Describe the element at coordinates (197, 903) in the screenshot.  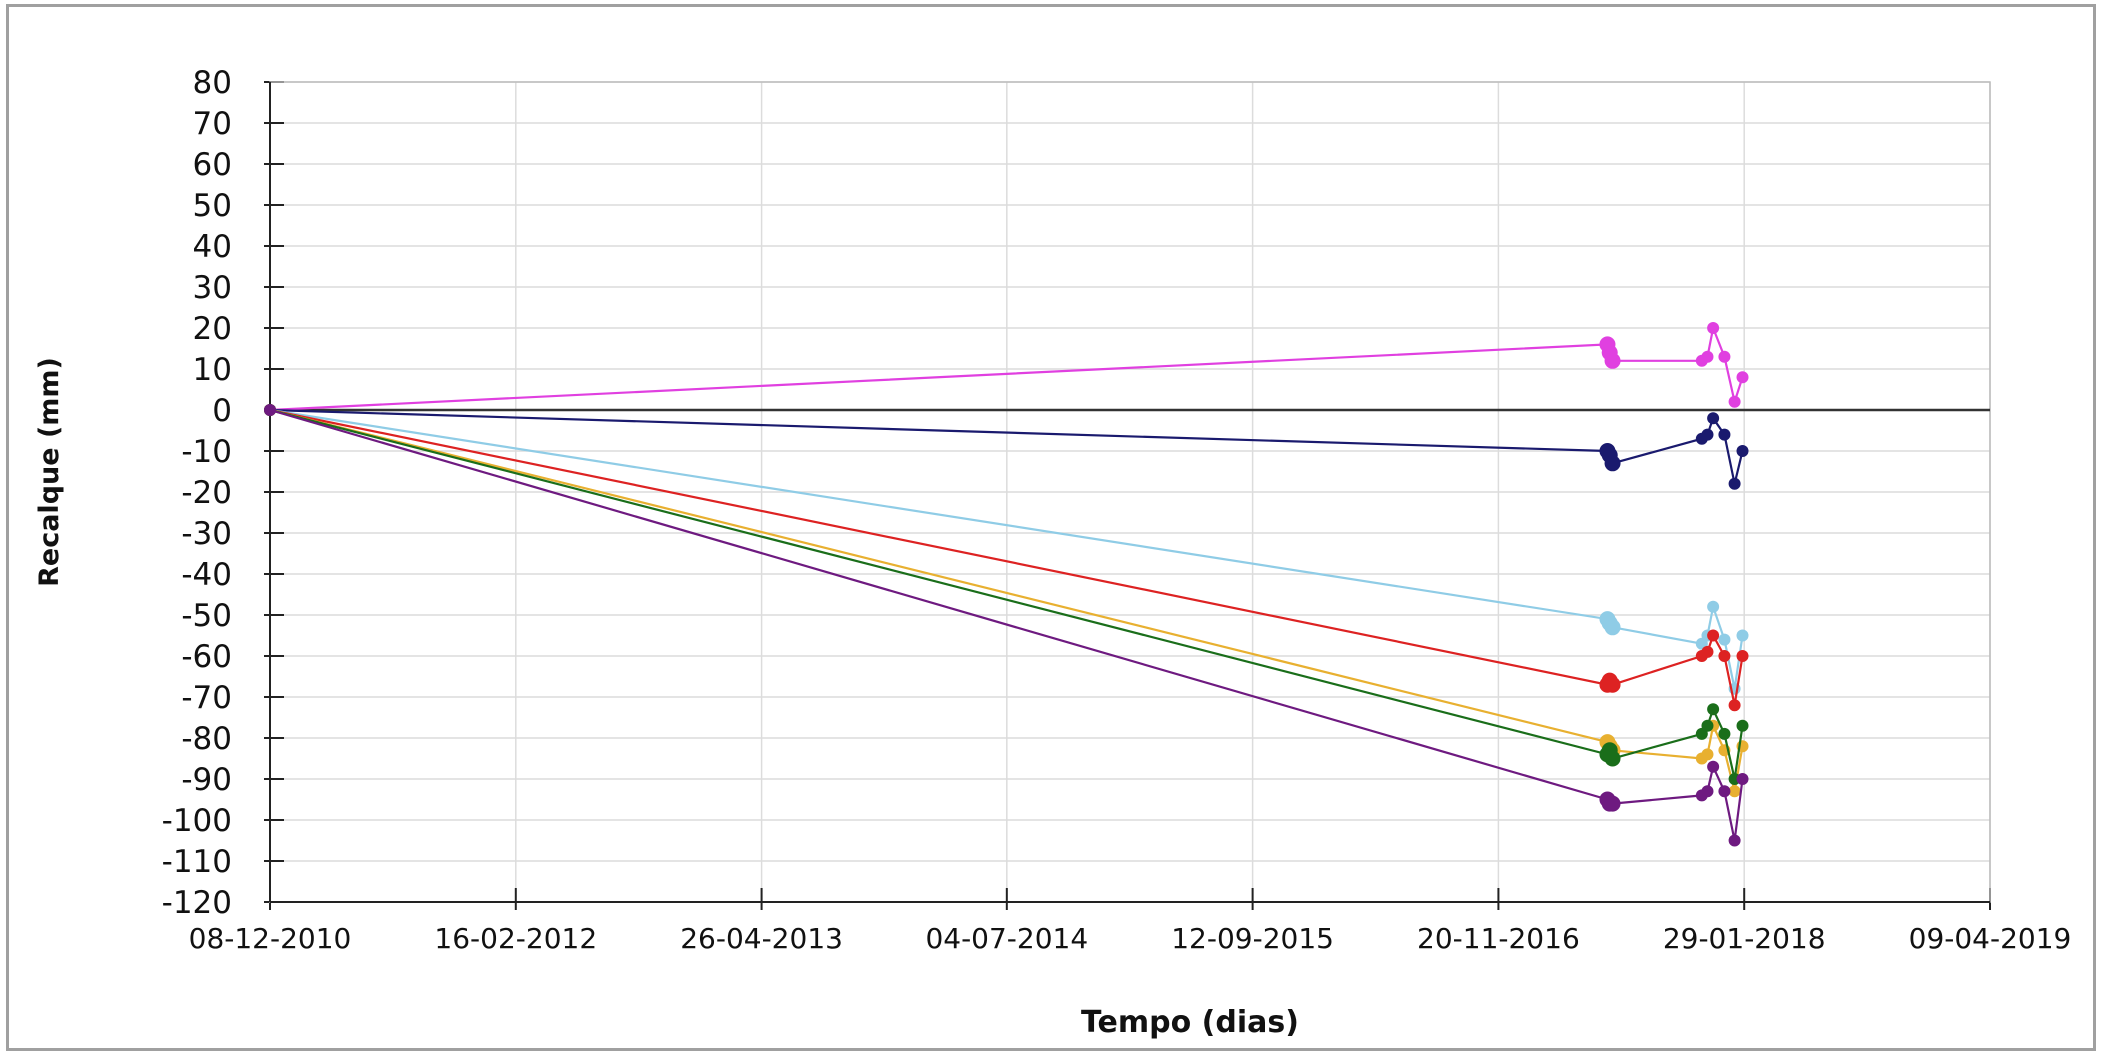
I see `y-tick-label: -120` at that location.